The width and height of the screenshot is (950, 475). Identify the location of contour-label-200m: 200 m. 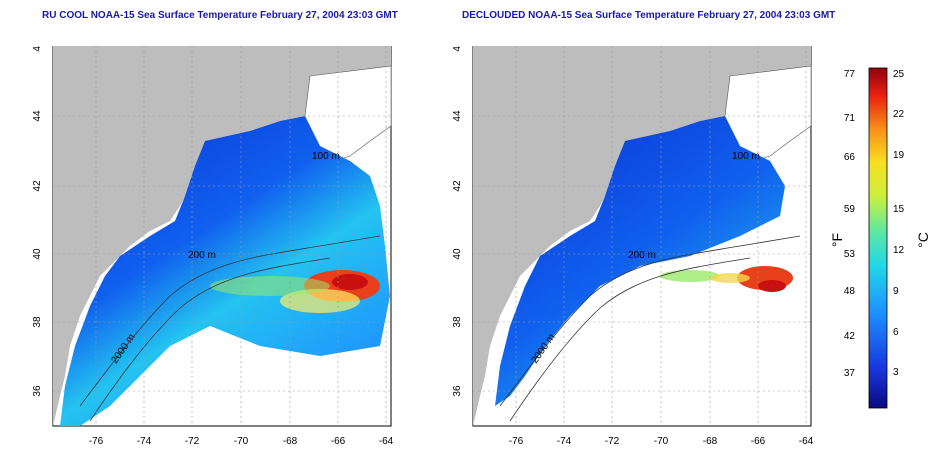
(202, 255).